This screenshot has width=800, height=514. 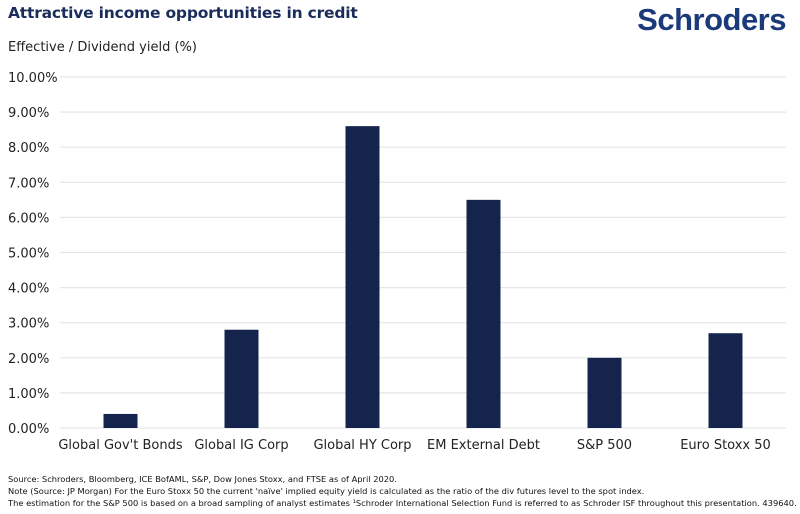 I want to click on y-tick-label: 3.00%, so click(x=28, y=324).